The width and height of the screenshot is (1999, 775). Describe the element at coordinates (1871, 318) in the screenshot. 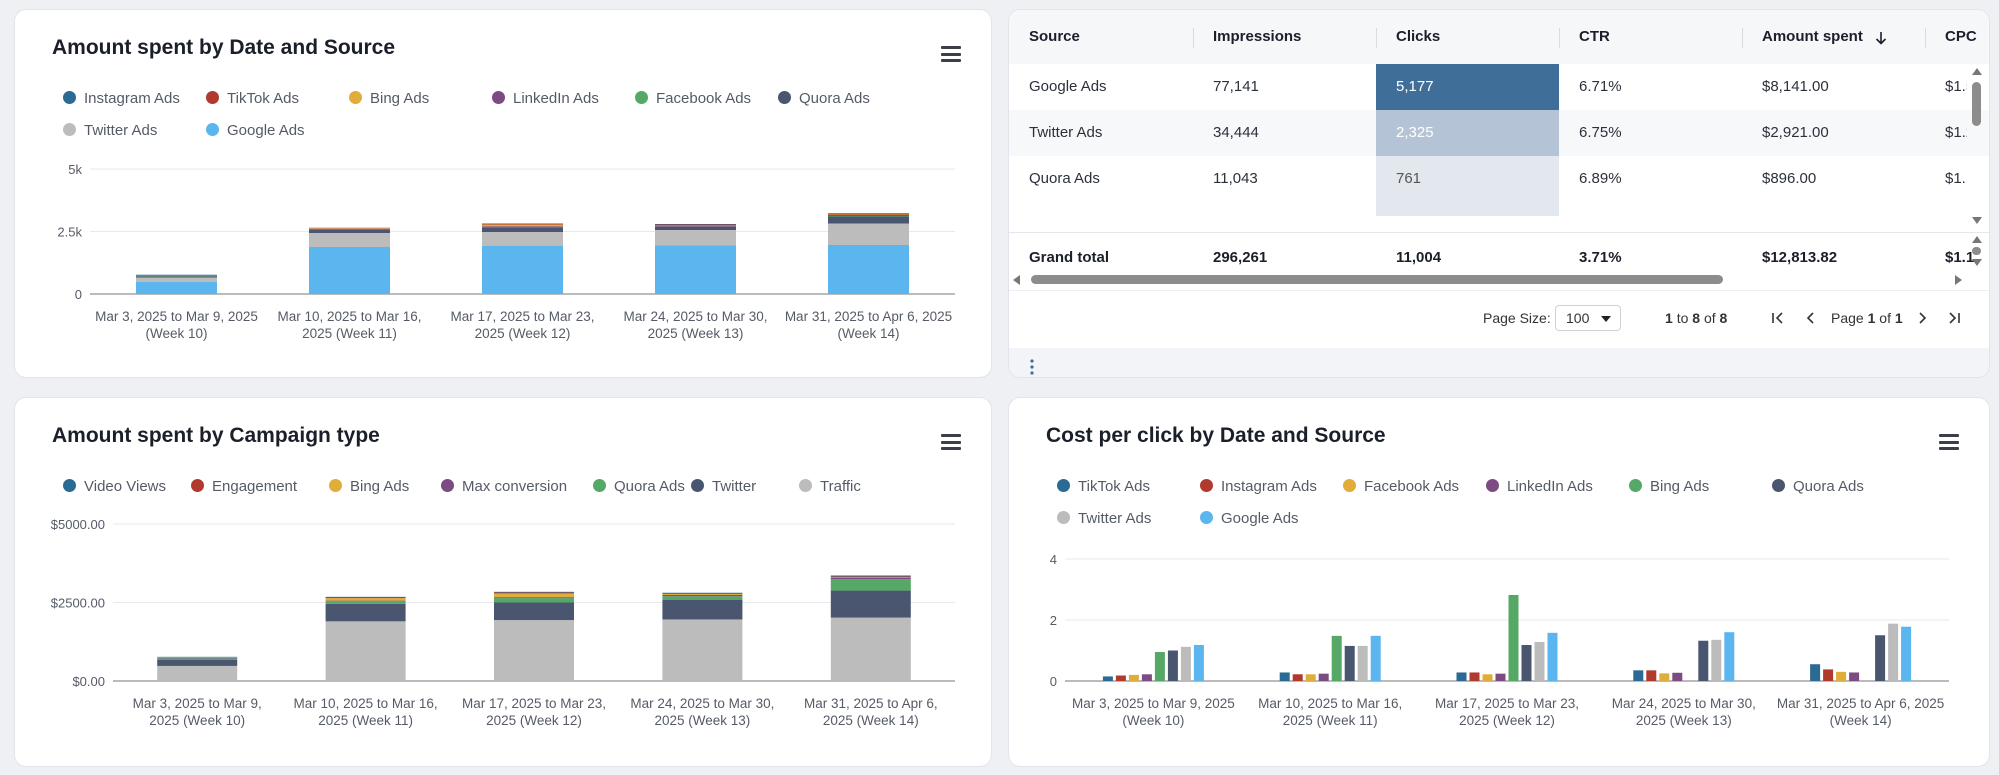

I see `page-current: 1` at that location.